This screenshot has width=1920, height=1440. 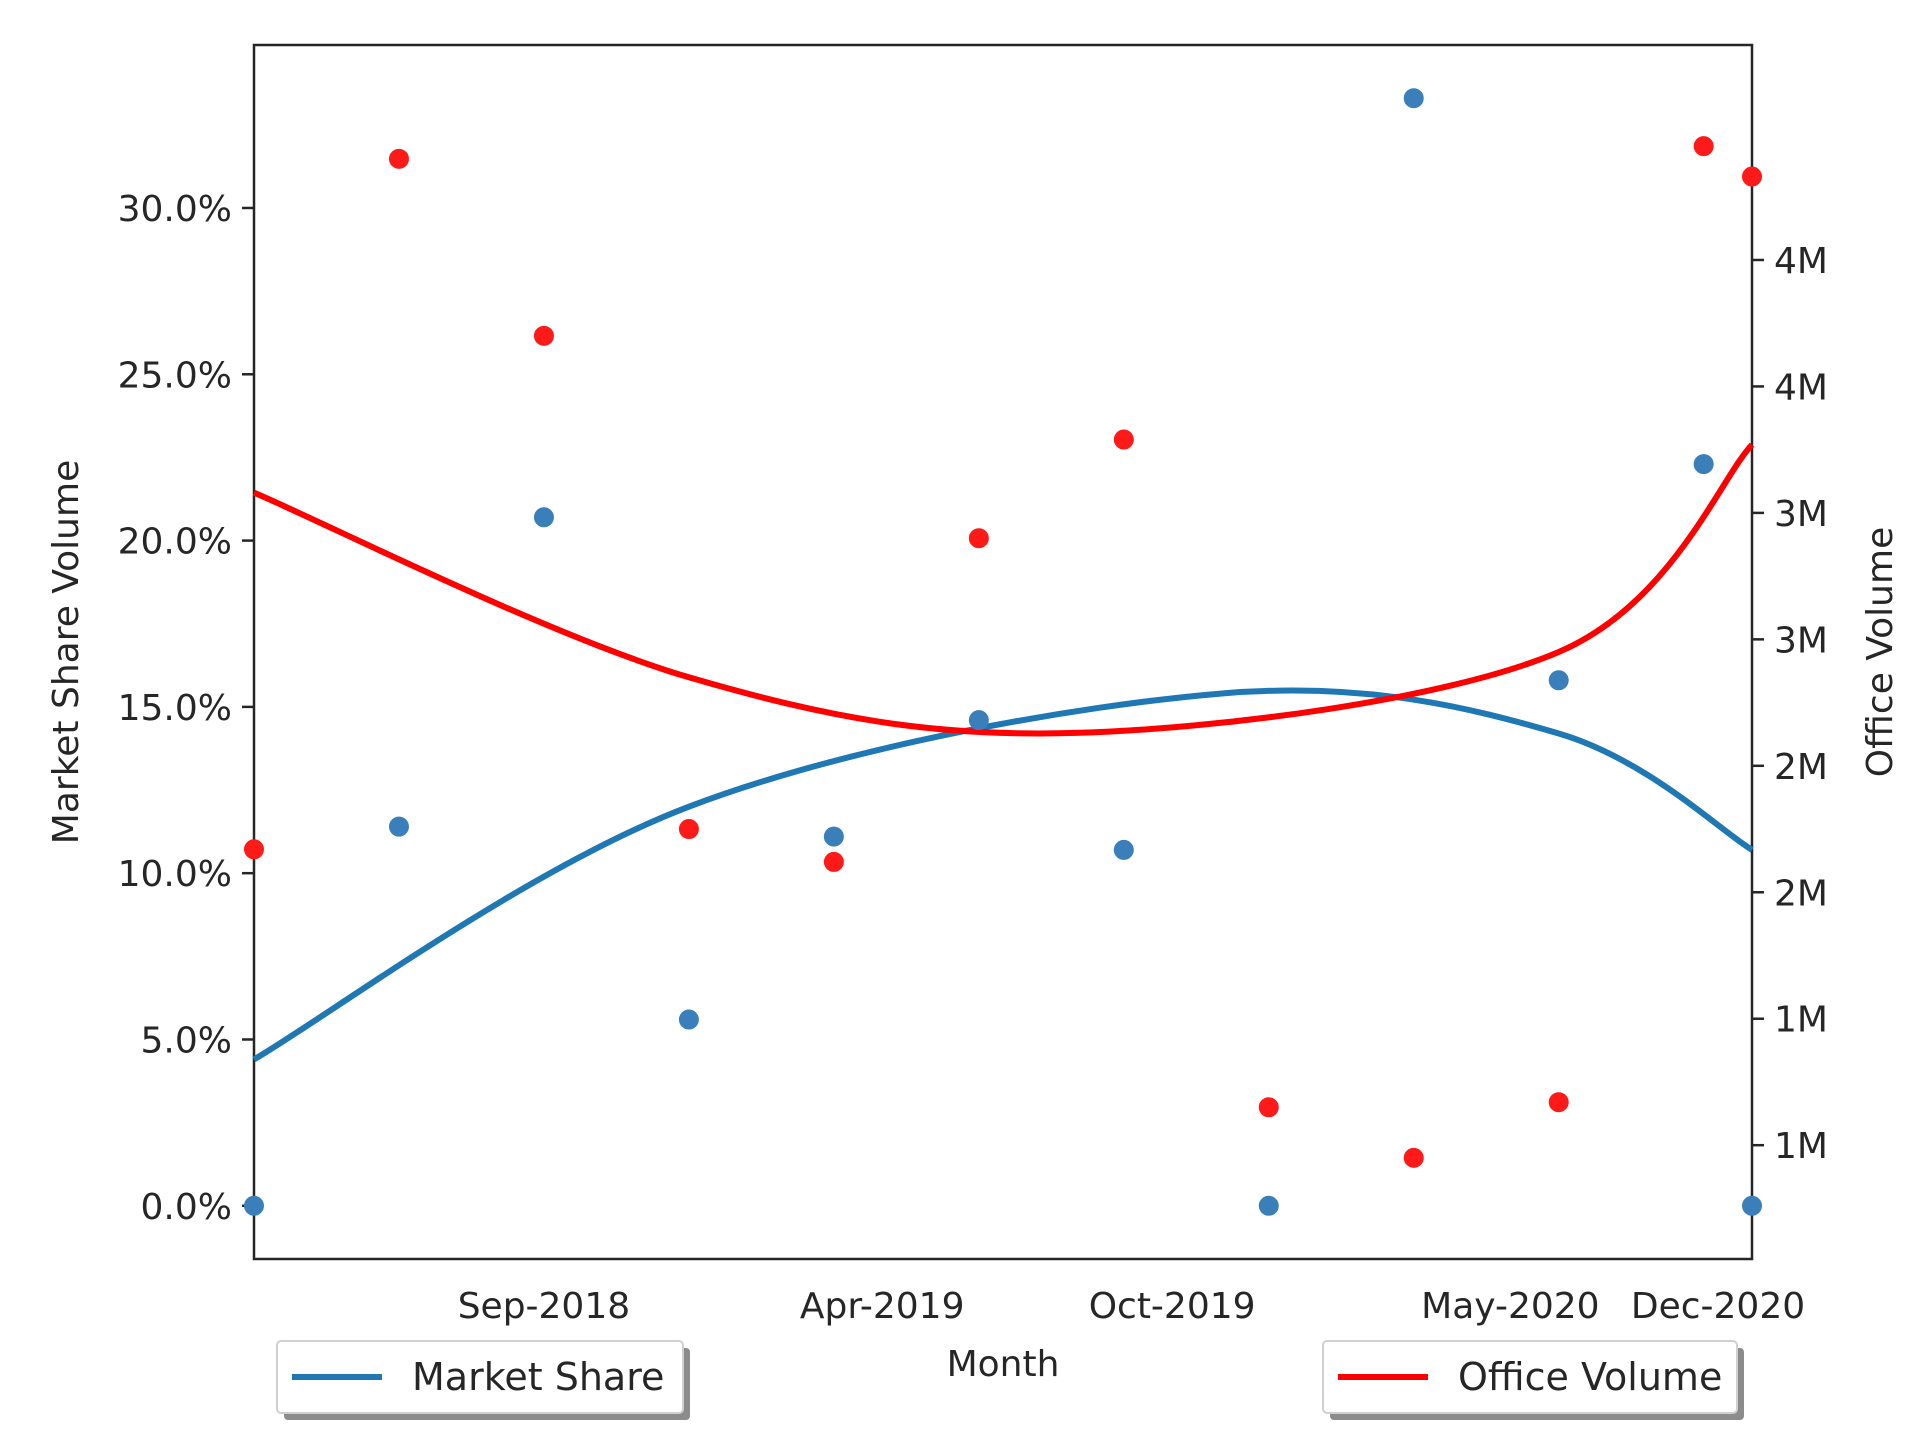 I want to click on x-tick-label: Dec-2020, so click(x=1718, y=1306).